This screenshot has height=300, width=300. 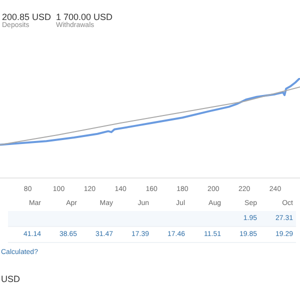 What do you see at coordinates (11, 279) in the screenshot?
I see `text: USD` at bounding box center [11, 279].